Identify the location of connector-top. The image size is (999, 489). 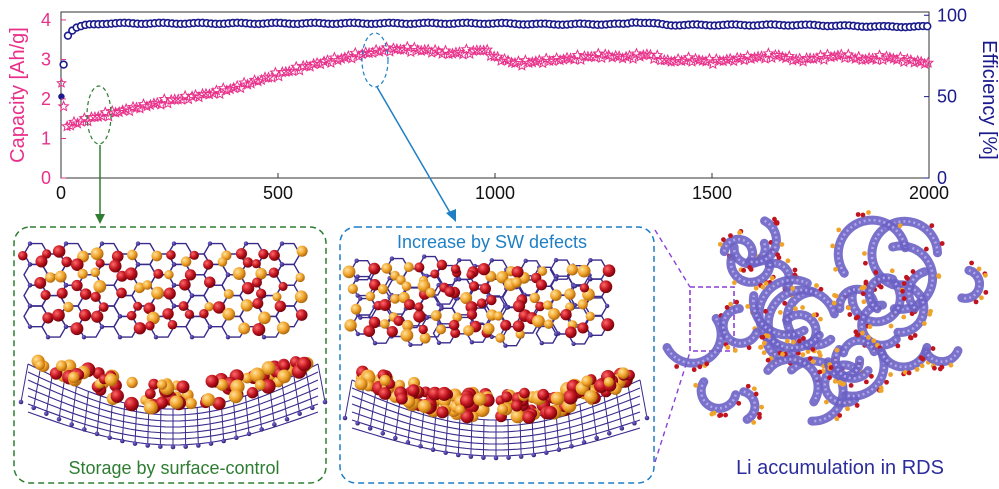
(672, 258).